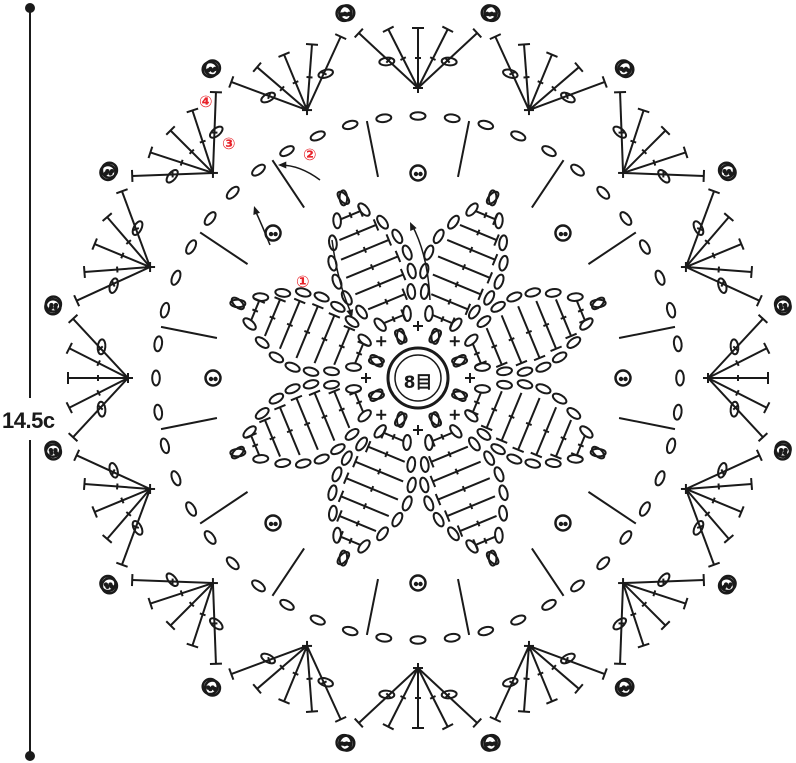 The width and height of the screenshot is (796, 763). I want to click on center-ring-inner, so click(418, 378).